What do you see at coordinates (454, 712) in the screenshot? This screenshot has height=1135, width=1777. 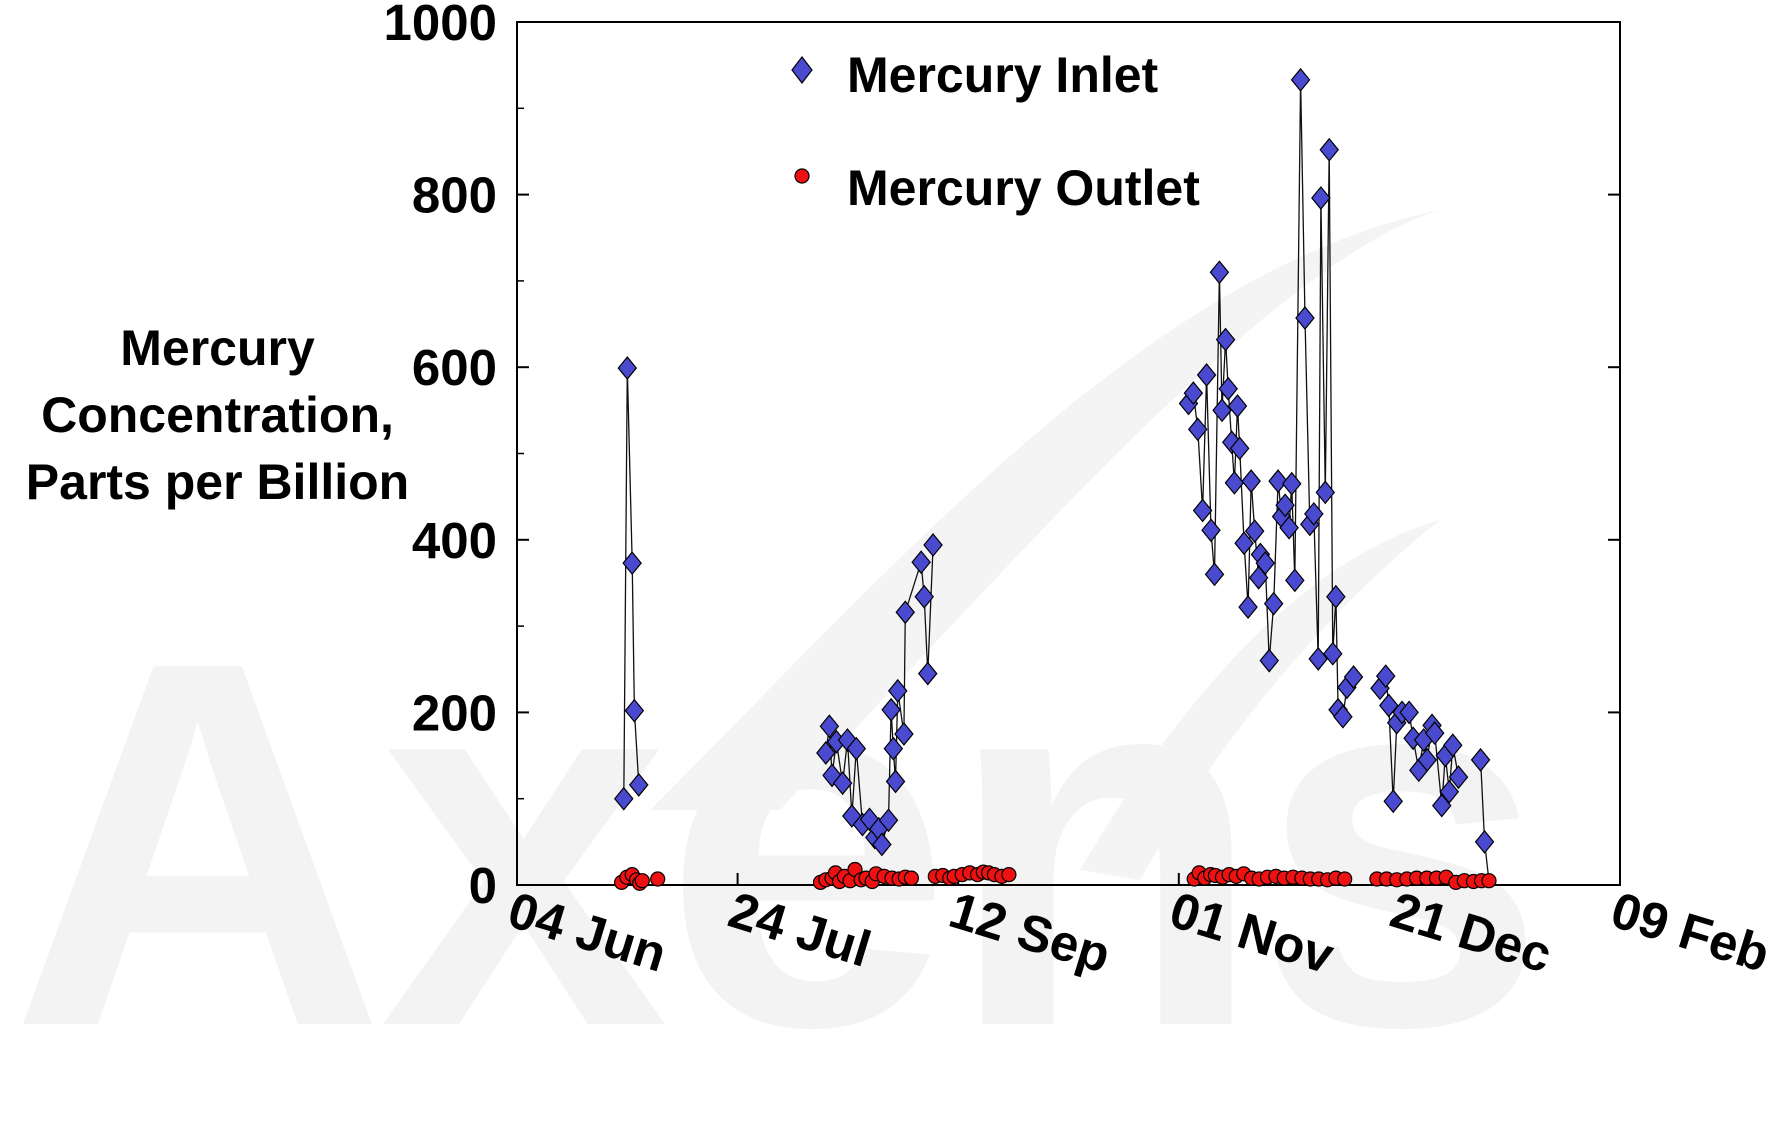 I see `y-tick-label-200: 200` at bounding box center [454, 712].